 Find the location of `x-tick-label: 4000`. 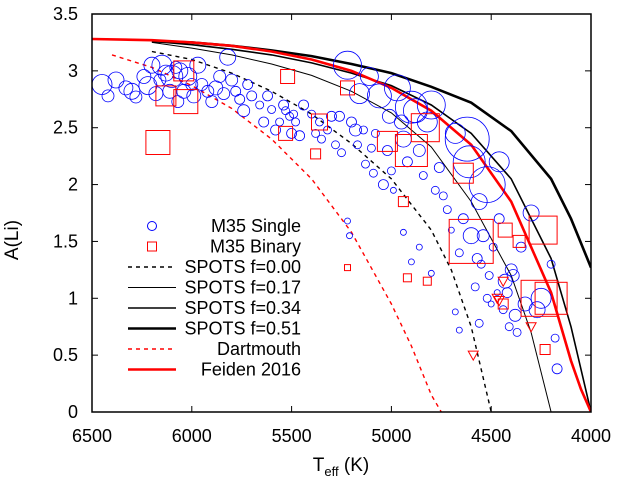

x-tick-label: 4000 is located at coordinates (591, 436).